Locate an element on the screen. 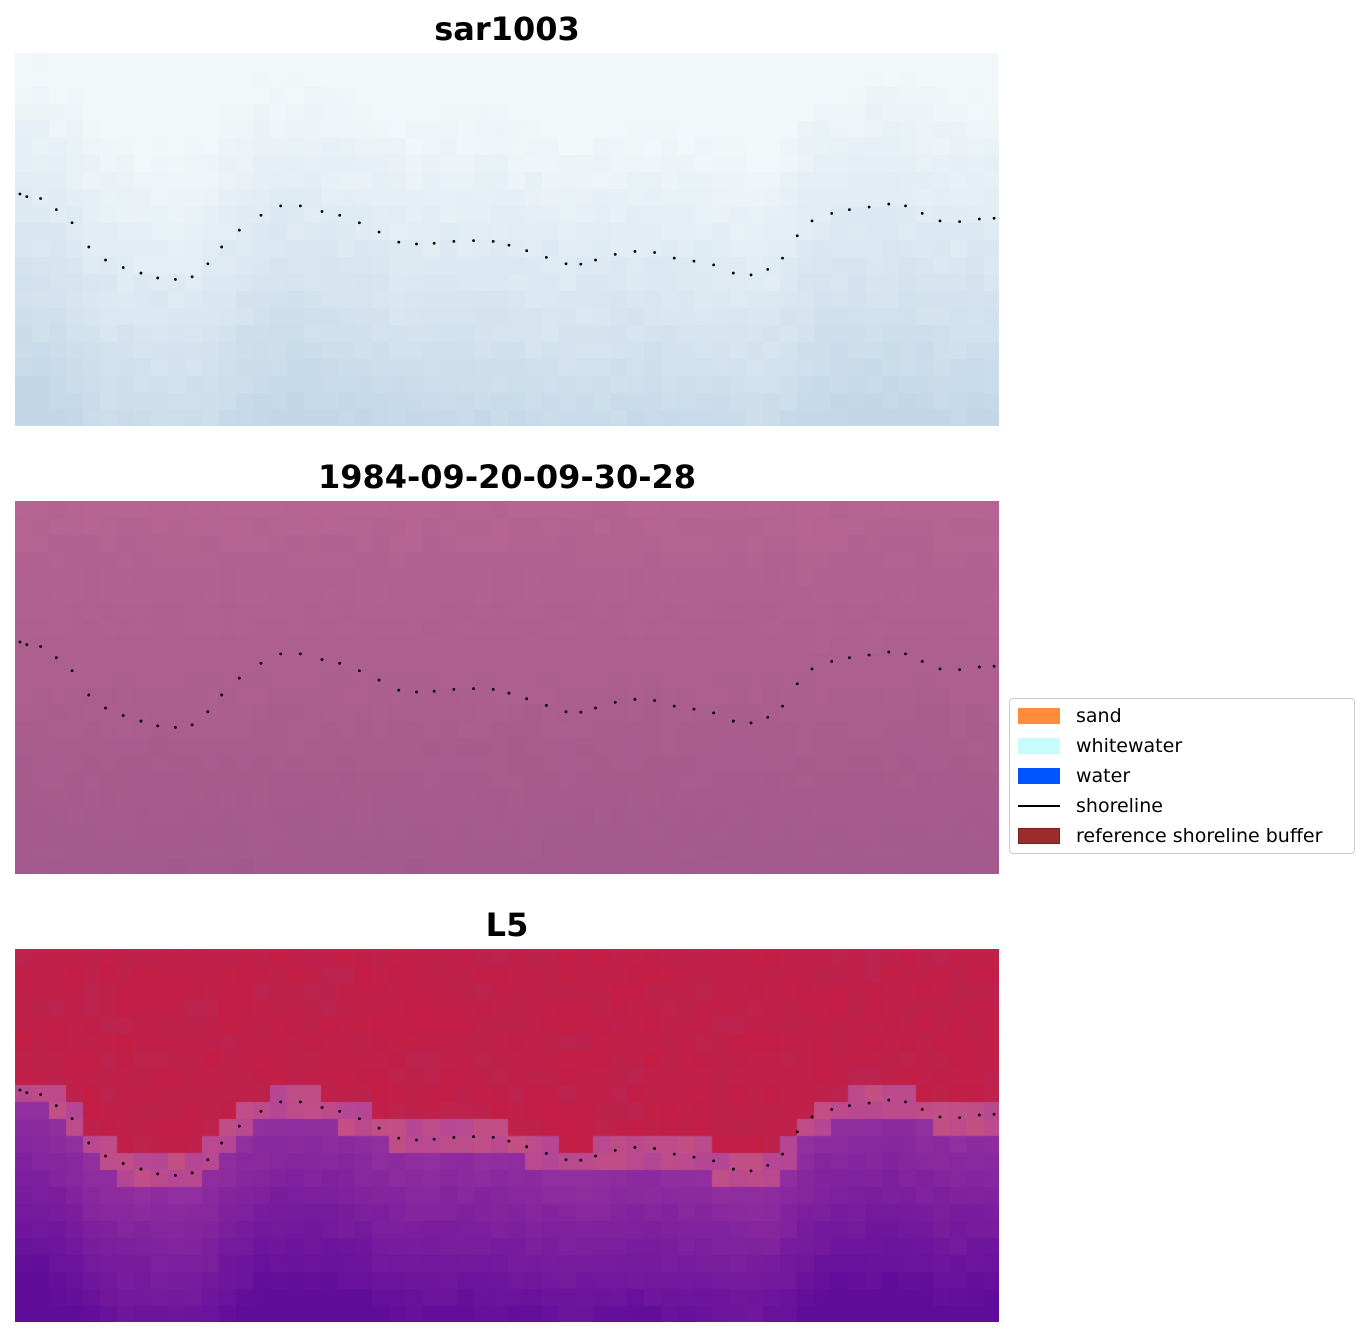  legend-item-shoreline: shoreline is located at coordinates (1182, 807).